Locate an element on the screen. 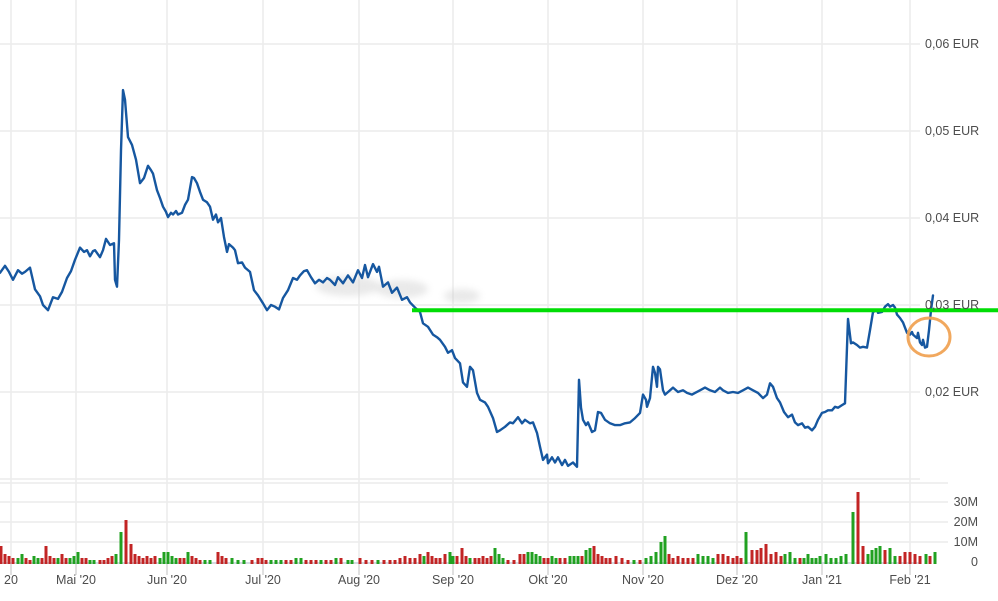 The image size is (998, 601). month-axis-tick-label: Jul '20 is located at coordinates (263, 580).